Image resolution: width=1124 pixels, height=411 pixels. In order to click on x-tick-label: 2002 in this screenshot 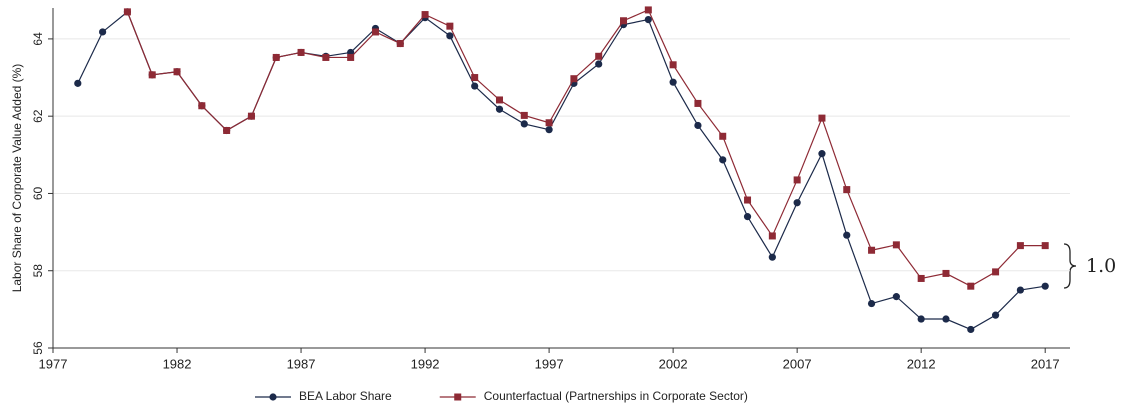, I will do `click(673, 363)`.